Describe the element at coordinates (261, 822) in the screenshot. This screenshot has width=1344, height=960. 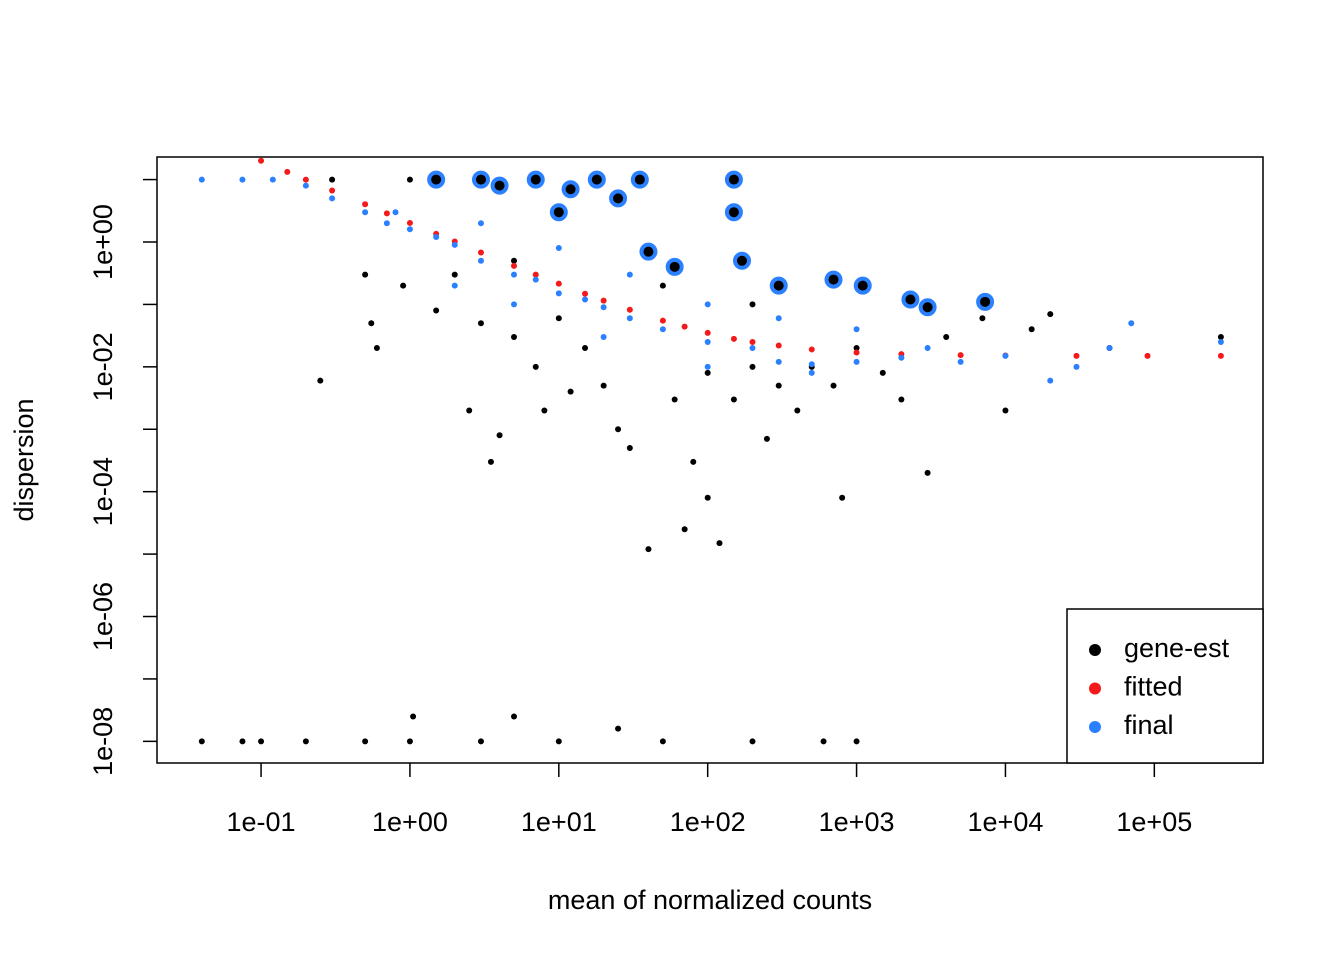
I see `x-tick-label: 1e-01` at that location.